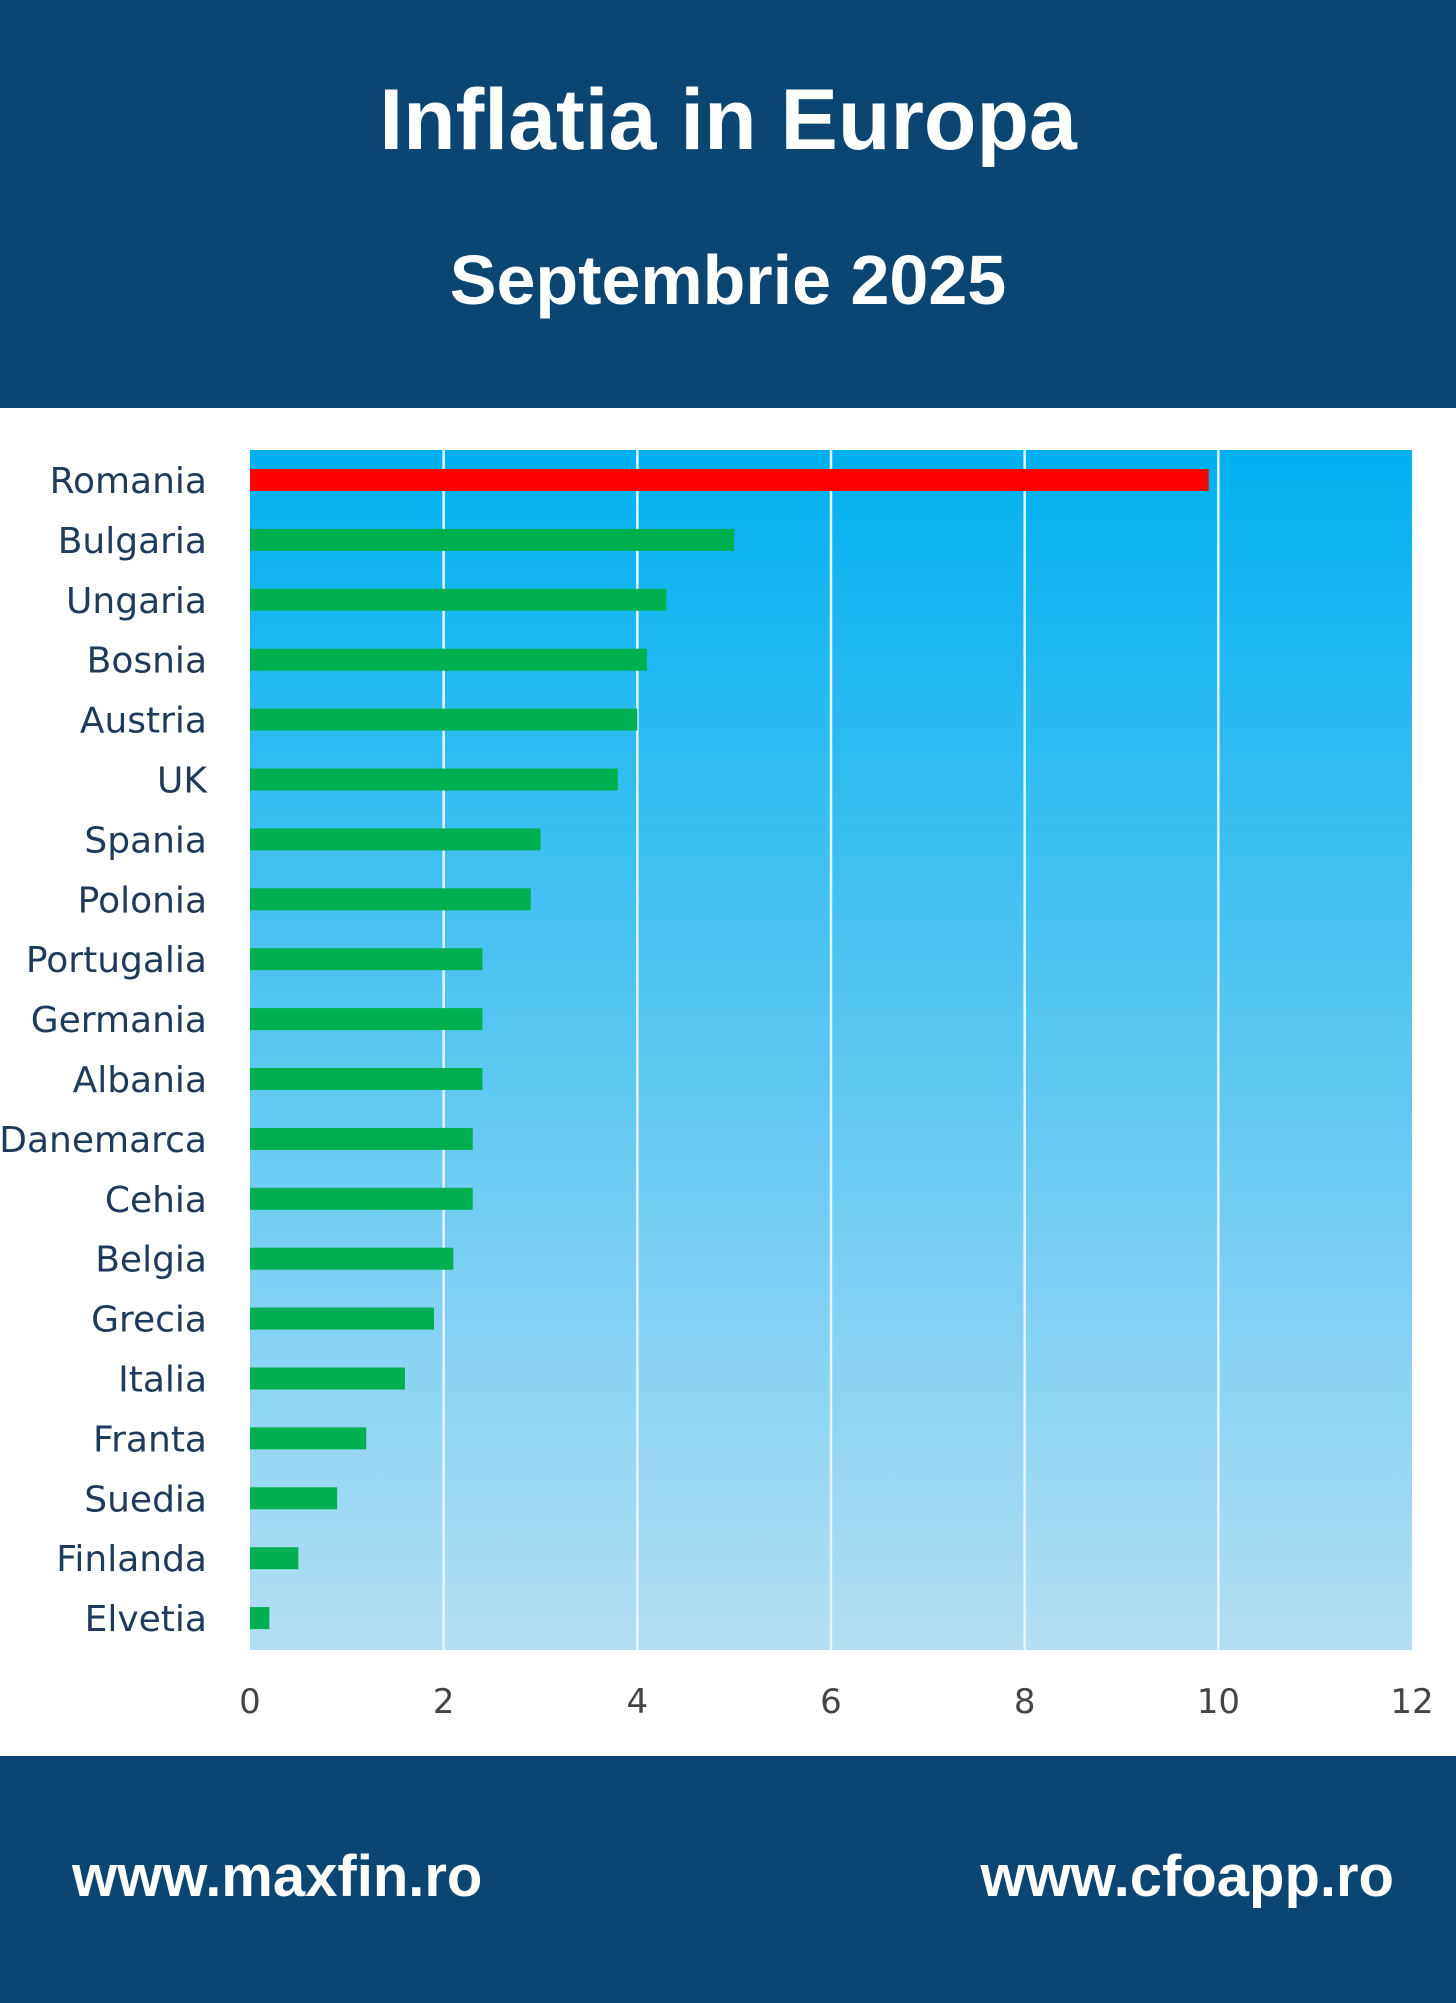  I want to click on bar-uk, so click(434, 779).